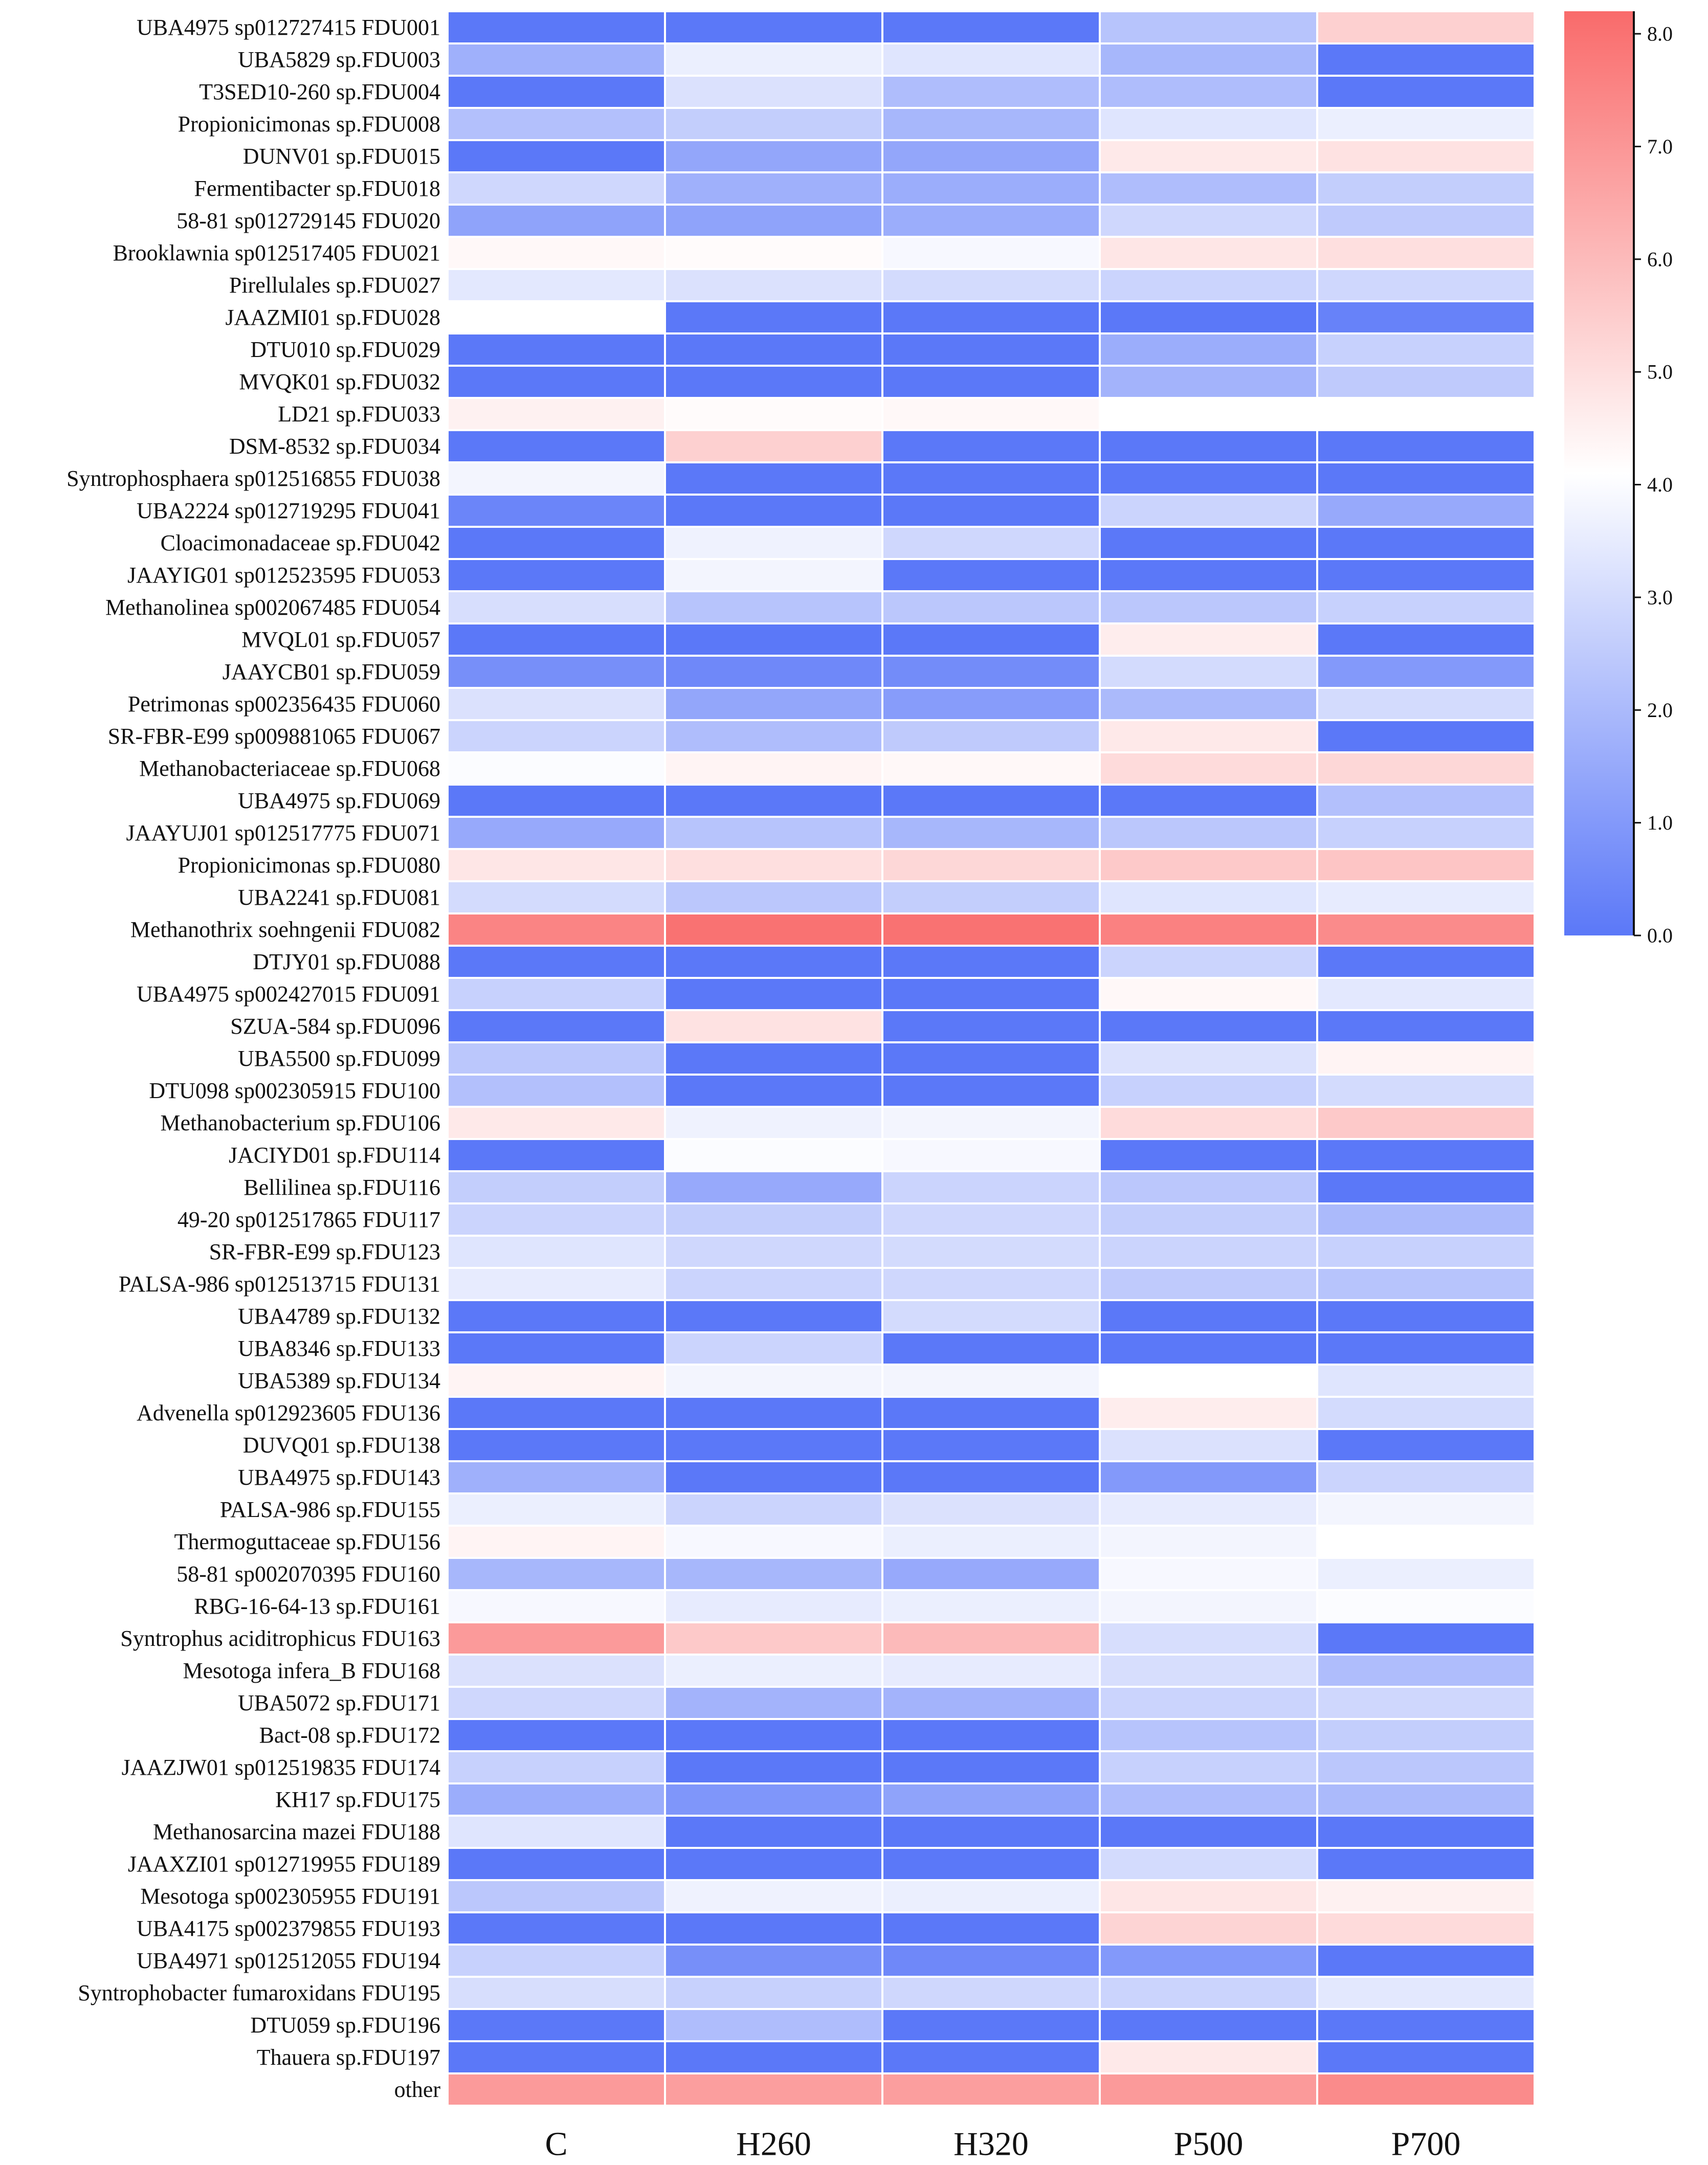  I want to click on heatmap-cell-uba4975-sp-fdu069-h260, so click(773, 801).